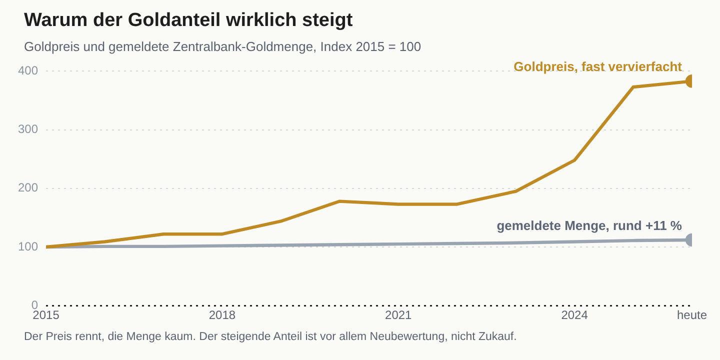  Describe the element at coordinates (28, 187) in the screenshot. I see `y-tick-label: 200` at that location.